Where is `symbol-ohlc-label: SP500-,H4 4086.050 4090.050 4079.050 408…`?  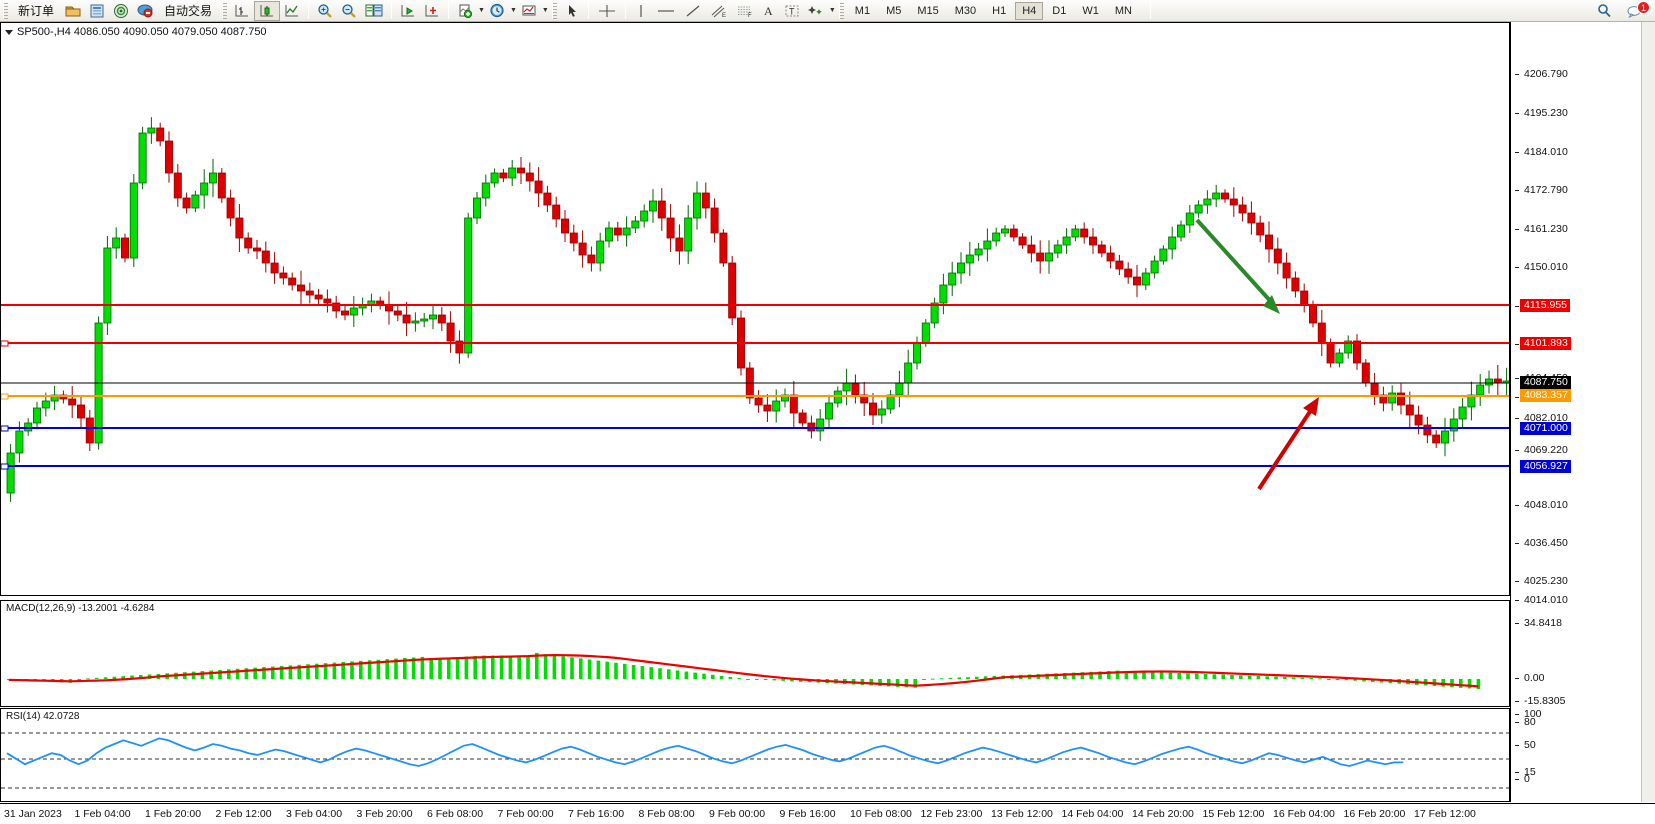 symbol-ohlc-label: SP500-,H4 4086.050 4090.050 4079.050 408… is located at coordinates (136, 32).